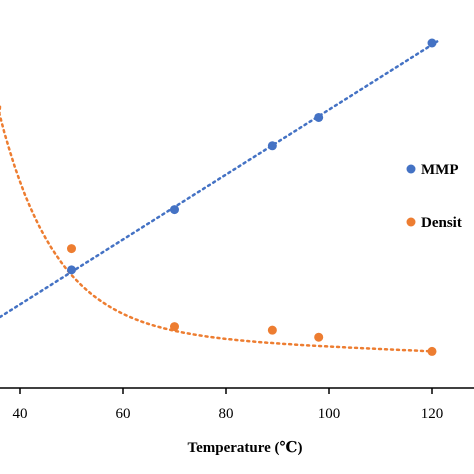  I want to click on x-tick-label: 100, so click(329, 414).